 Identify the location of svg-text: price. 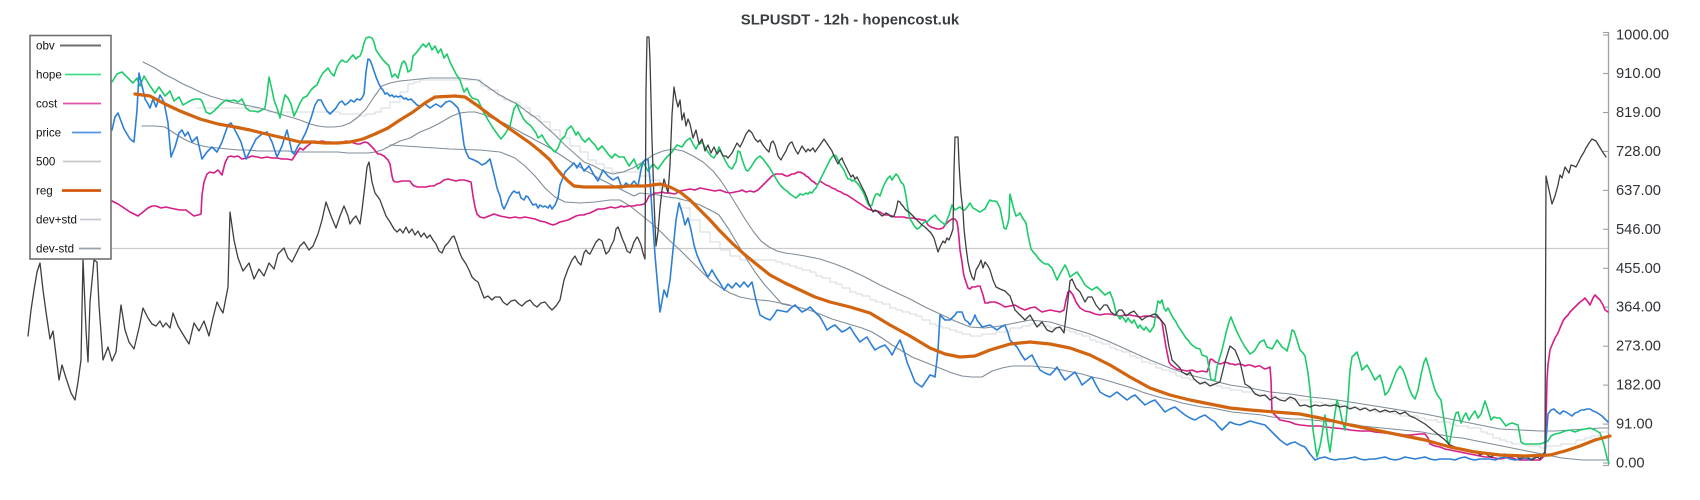
(48, 133).